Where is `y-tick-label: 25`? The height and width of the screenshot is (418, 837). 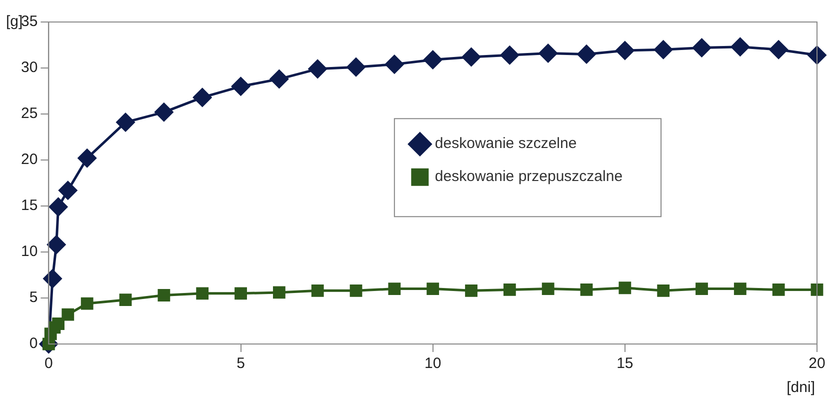
y-tick-label: 25 is located at coordinates (29, 113).